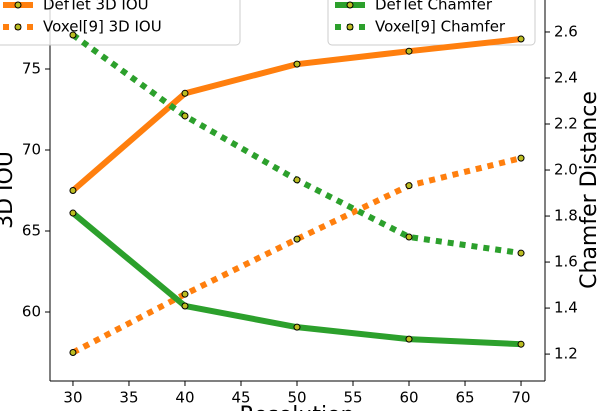 This screenshot has height=411, width=598. I want to click on y-tick-label: 70, so click(31, 150).